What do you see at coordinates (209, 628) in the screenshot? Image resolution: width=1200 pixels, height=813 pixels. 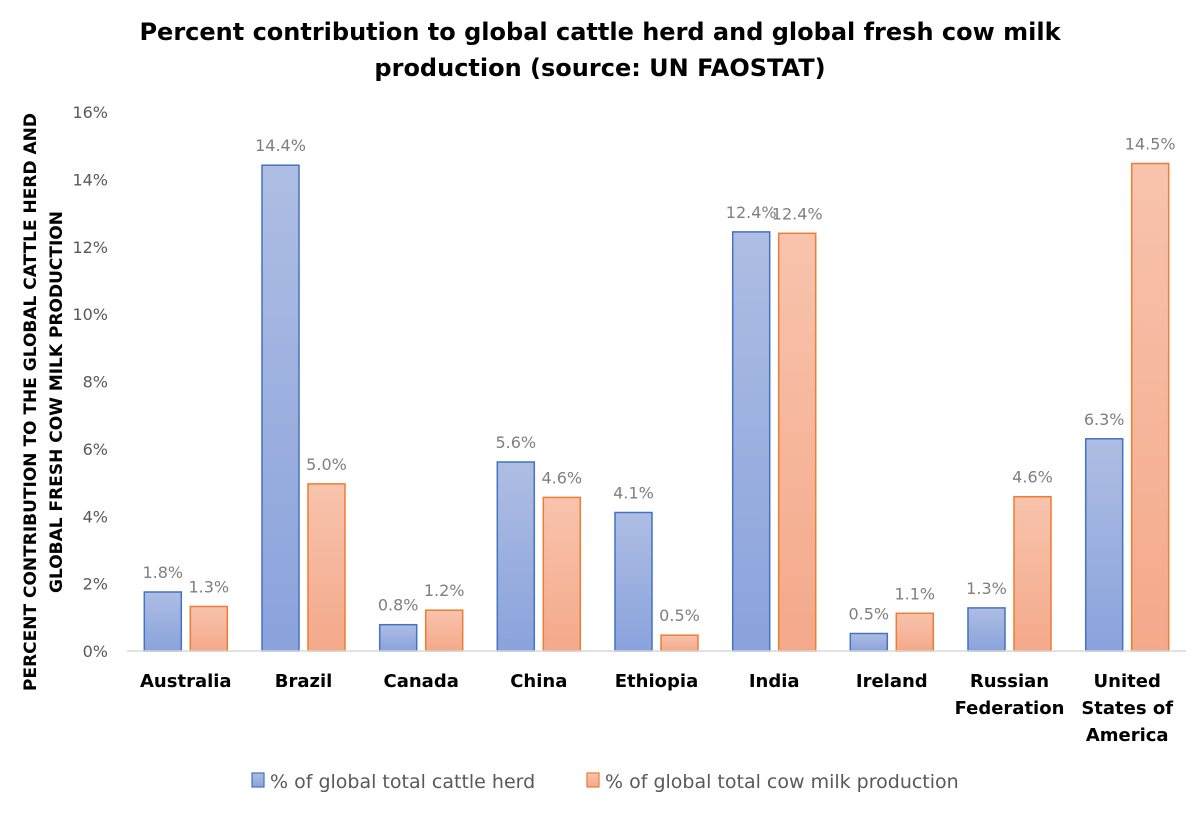 I see `bar-series2-australia` at bounding box center [209, 628].